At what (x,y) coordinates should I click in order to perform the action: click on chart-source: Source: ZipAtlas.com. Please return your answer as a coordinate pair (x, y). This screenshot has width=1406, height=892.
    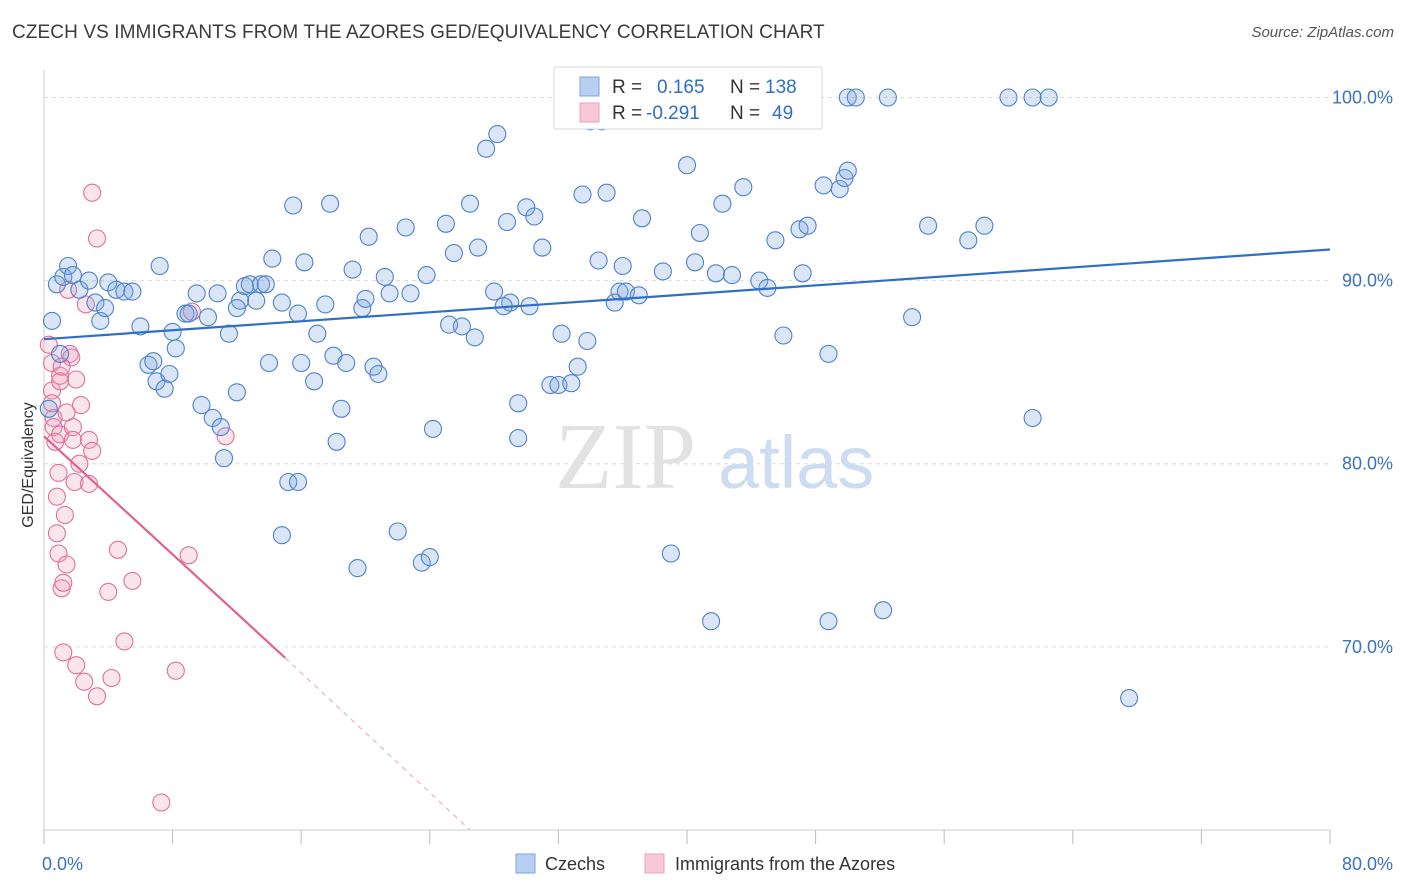
    Looking at the image, I should click on (1322, 32).